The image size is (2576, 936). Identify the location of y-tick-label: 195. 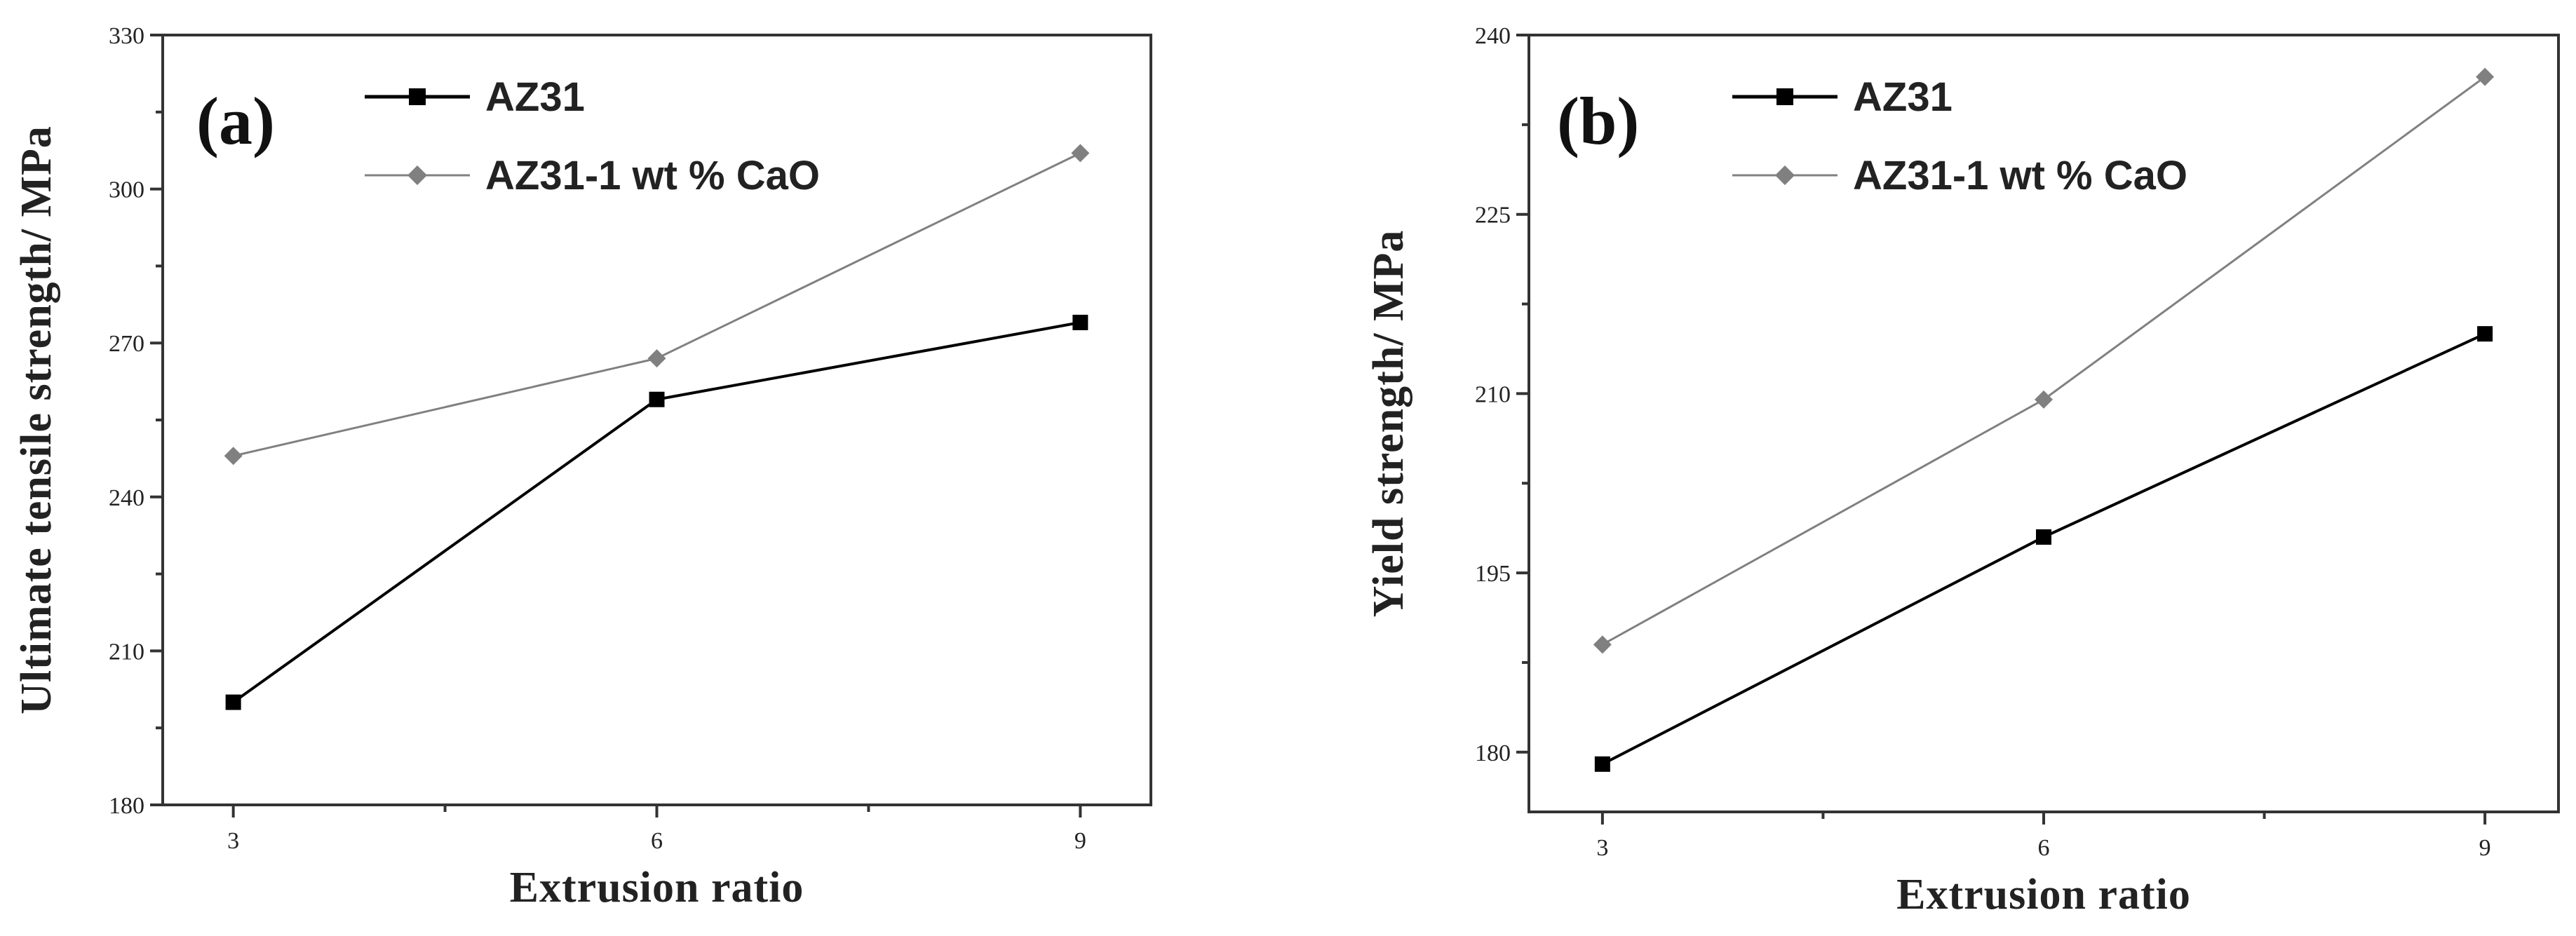
(1493, 574).